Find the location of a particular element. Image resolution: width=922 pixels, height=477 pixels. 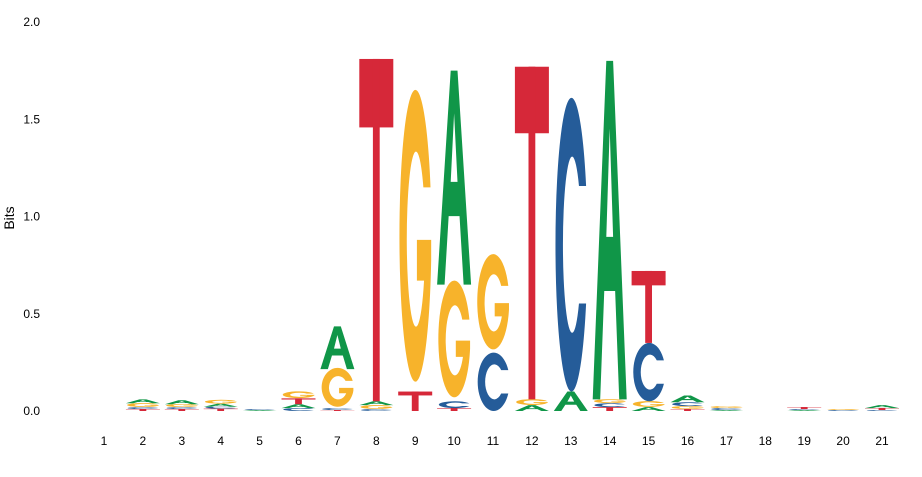

y-tick-label: 1.0 is located at coordinates (31, 217).